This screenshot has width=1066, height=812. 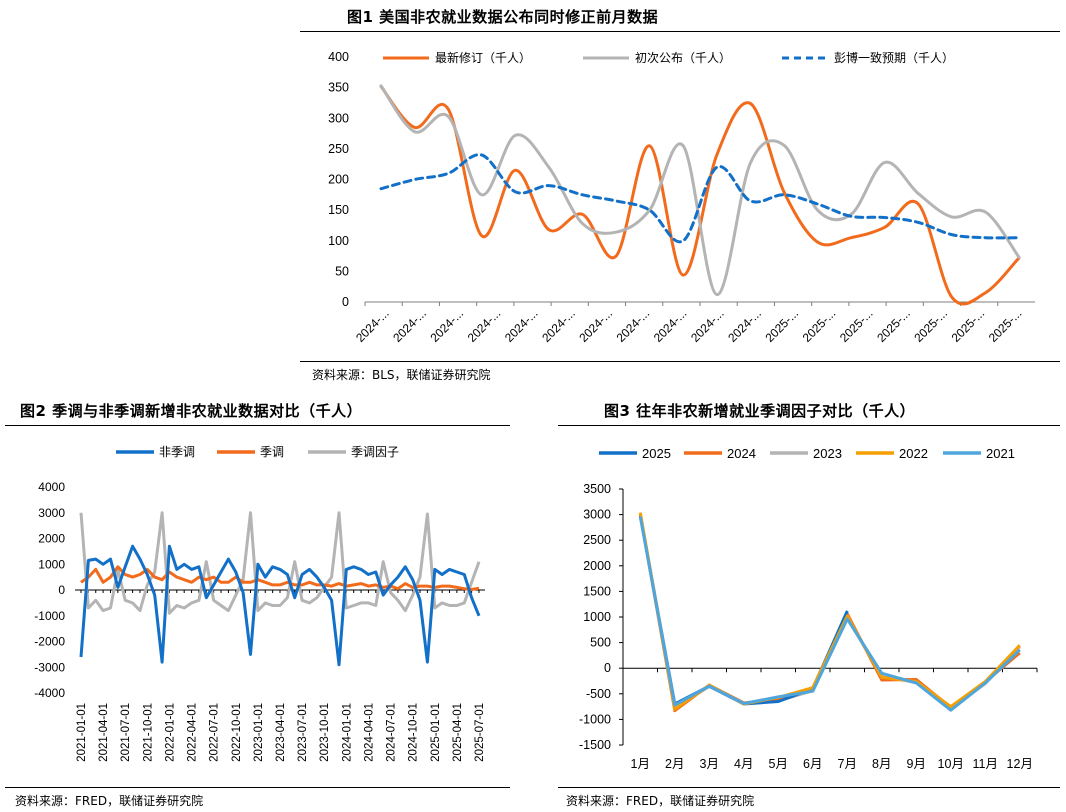 I want to click on x-tick-label: 2022-04-01, so click(x=193, y=732).